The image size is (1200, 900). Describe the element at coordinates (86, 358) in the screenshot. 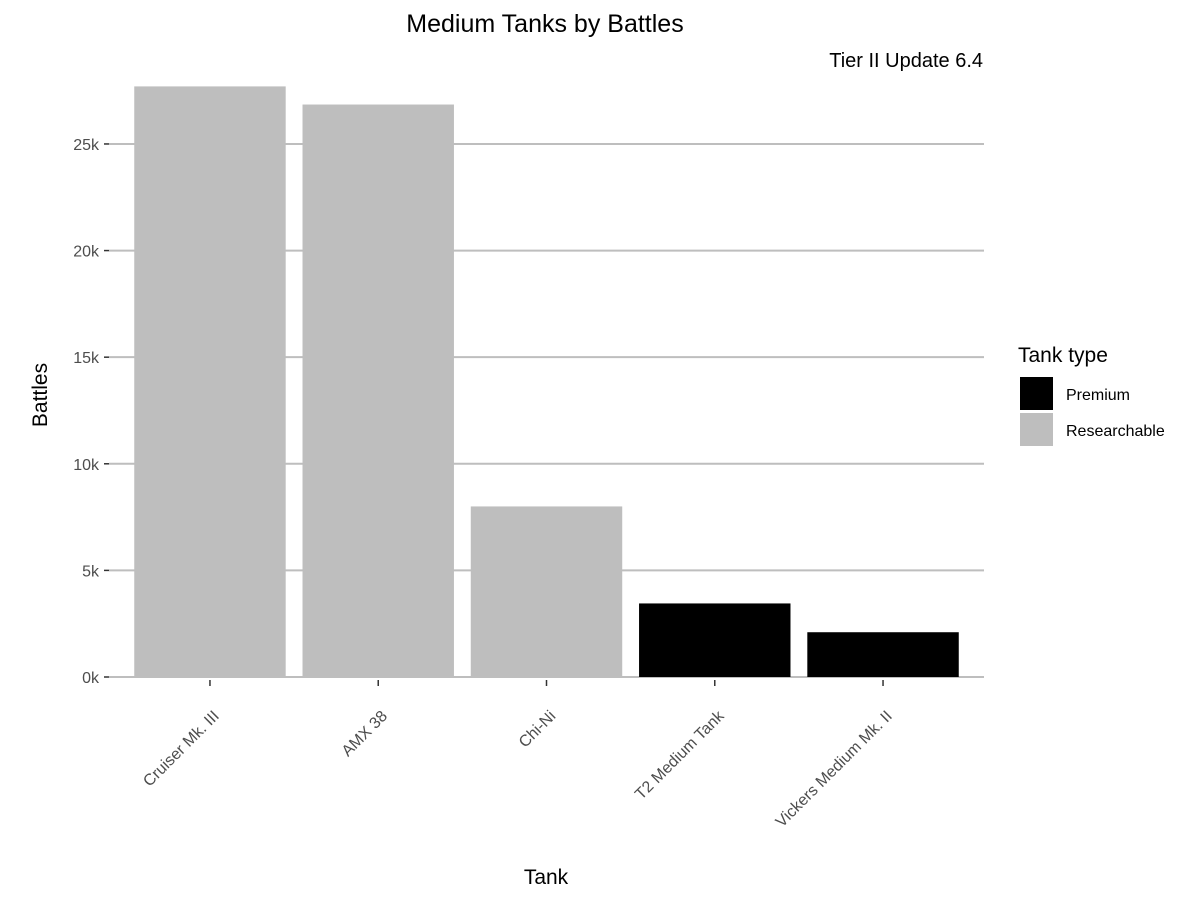

I see `y-tick-label: 15k` at that location.